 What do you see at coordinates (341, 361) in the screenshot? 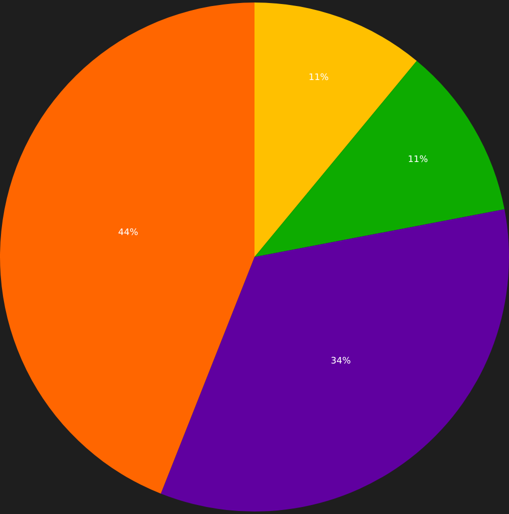
I see `data-label: 34%` at bounding box center [341, 361].